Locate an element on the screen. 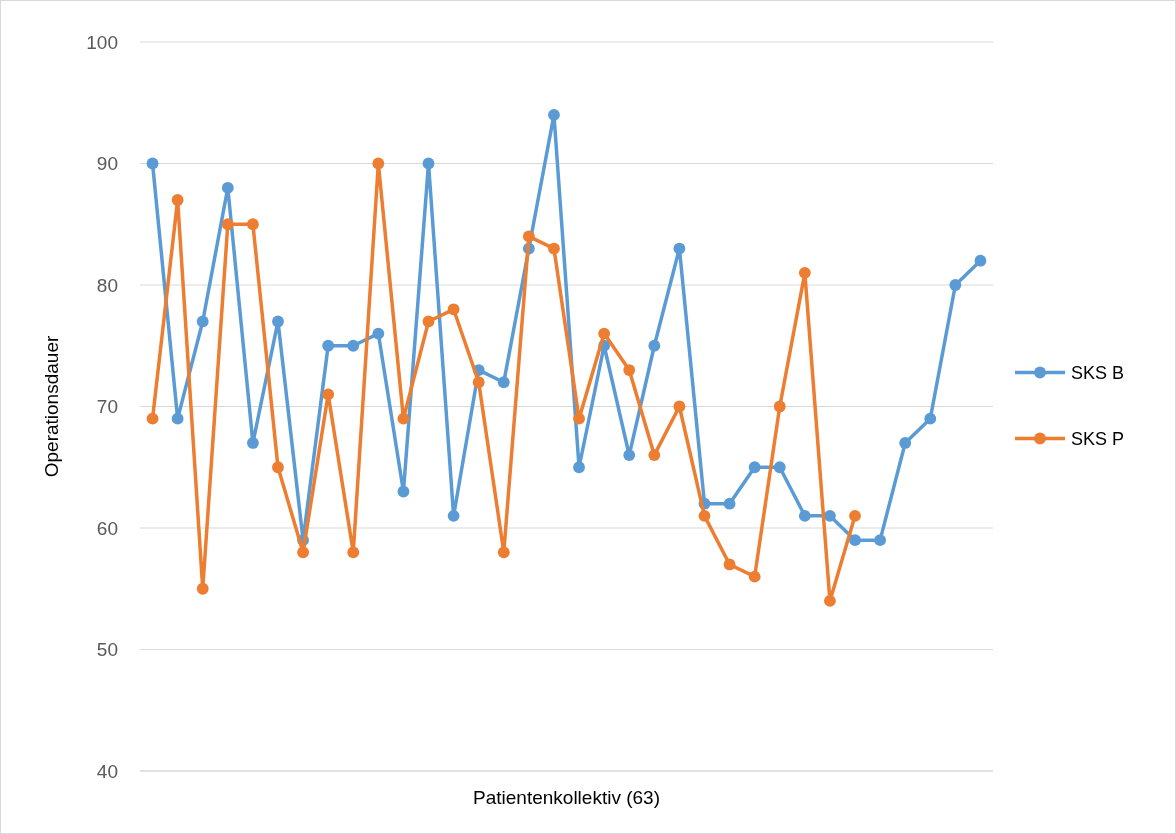  y-tick-label: 60 is located at coordinates (107, 528).